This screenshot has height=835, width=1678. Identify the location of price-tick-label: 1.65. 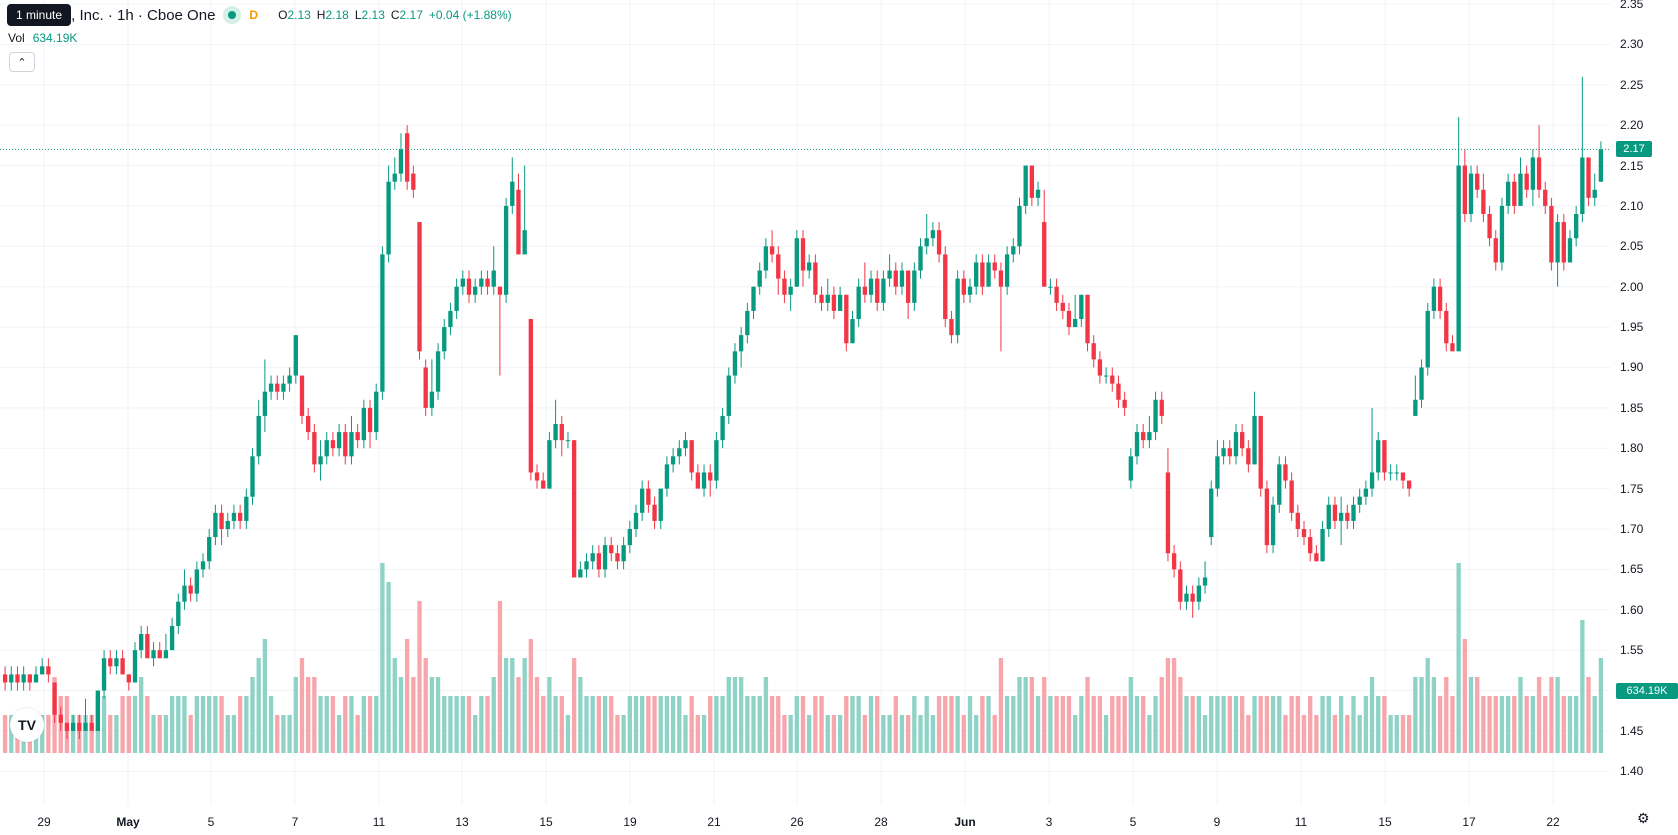
(1632, 569).